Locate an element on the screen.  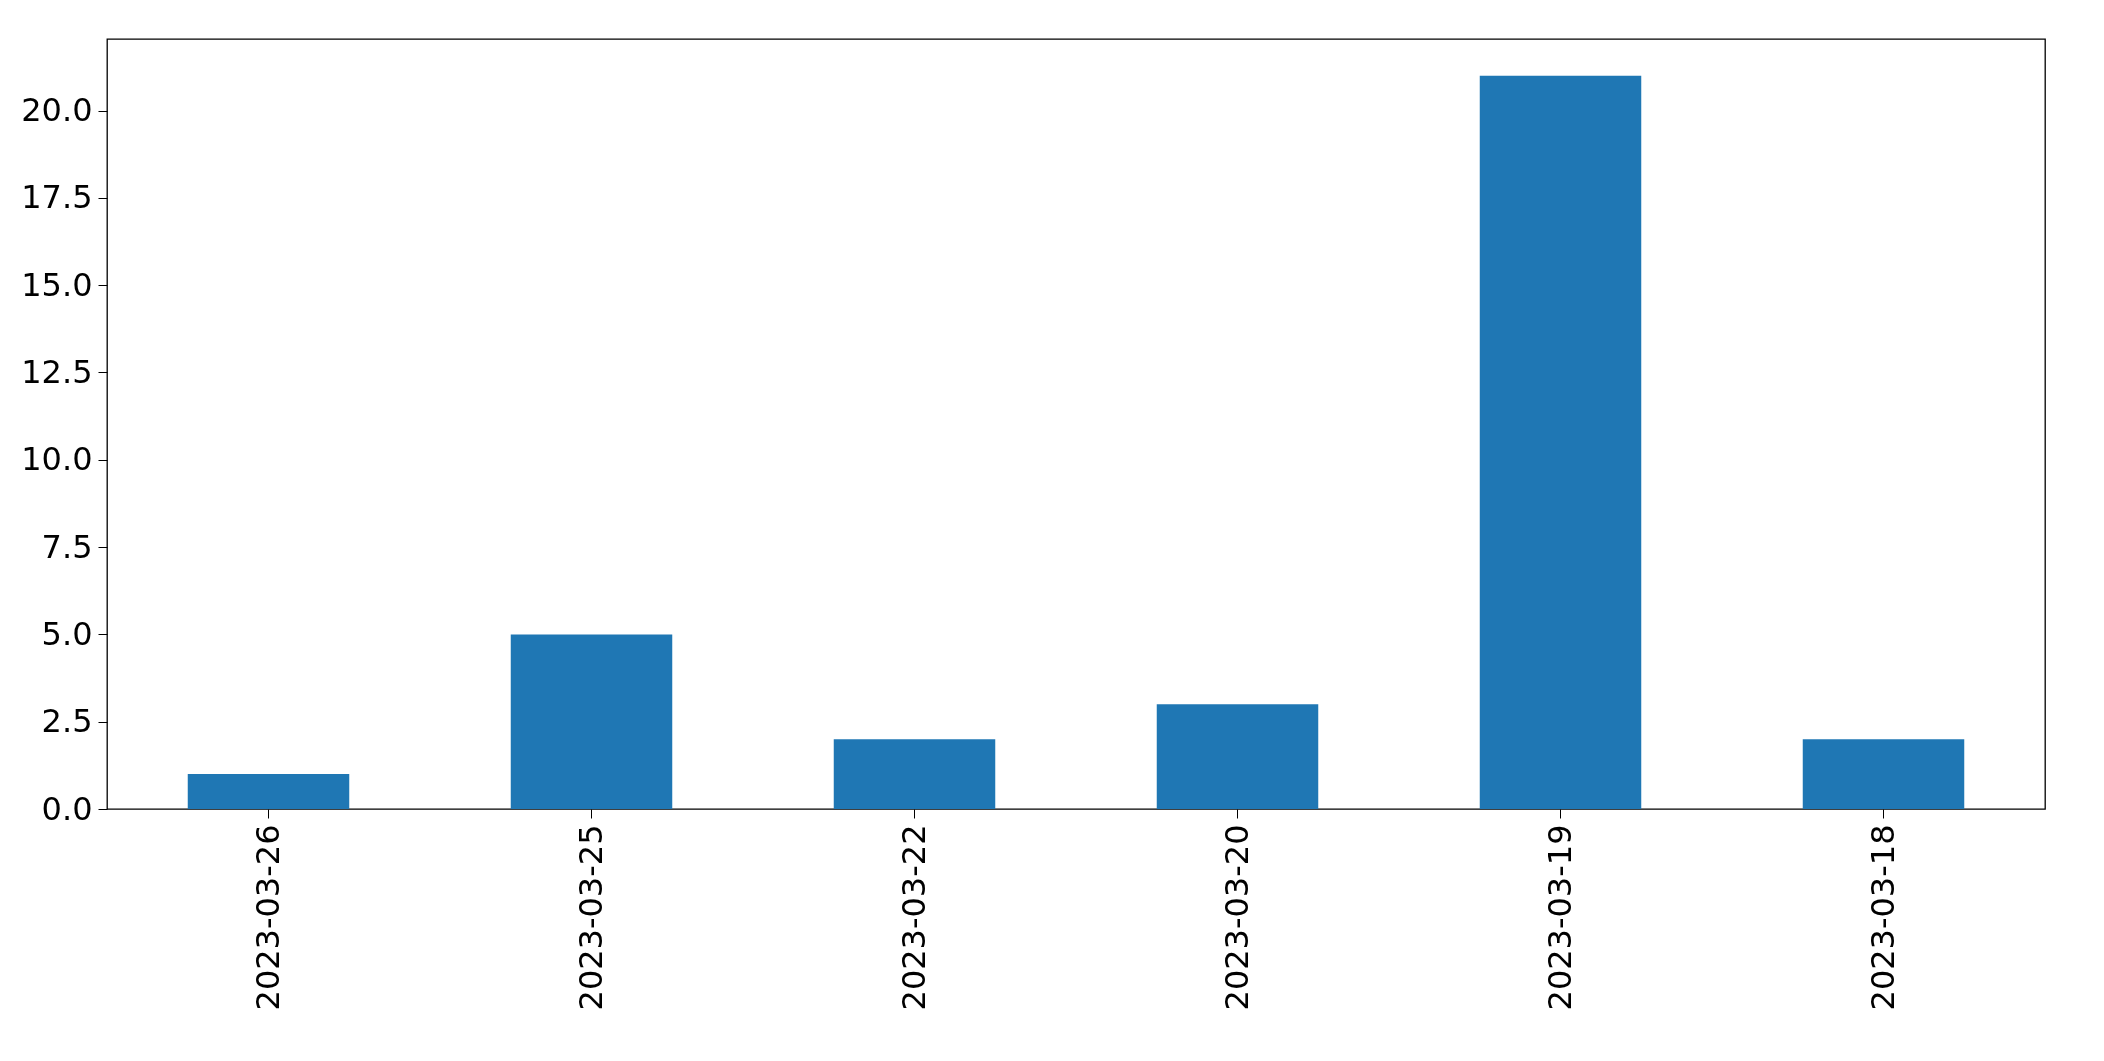
x-tick-label: 2023-03-25 is located at coordinates (590, 917).